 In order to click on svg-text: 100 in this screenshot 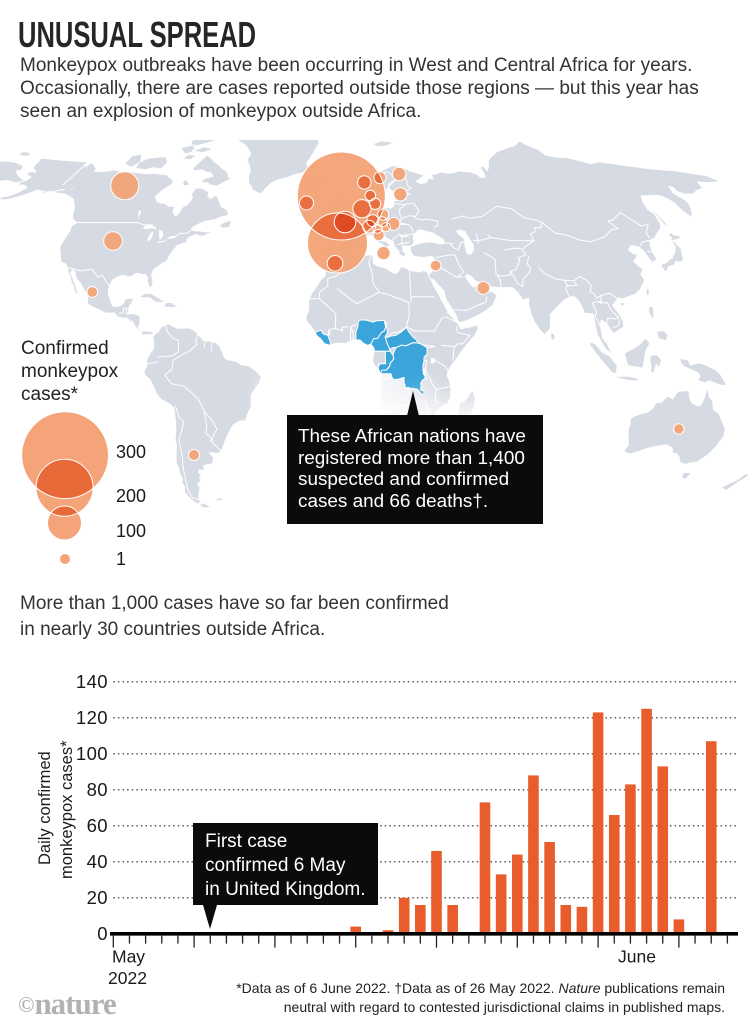, I will do `click(92, 753)`.